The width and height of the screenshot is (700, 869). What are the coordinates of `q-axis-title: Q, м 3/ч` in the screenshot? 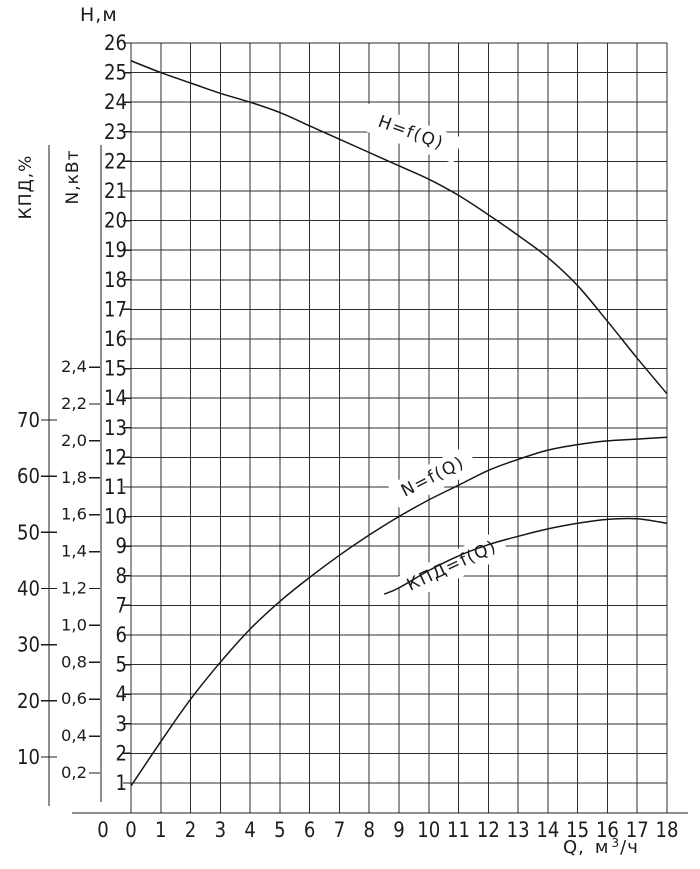 It's located at (601, 847).